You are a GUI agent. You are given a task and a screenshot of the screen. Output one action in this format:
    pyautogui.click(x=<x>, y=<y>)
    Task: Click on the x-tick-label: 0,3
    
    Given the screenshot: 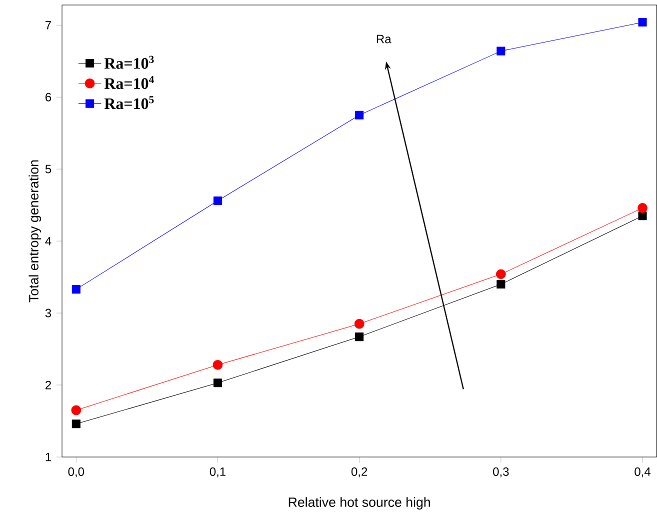 What is the action you would take?
    pyautogui.click(x=501, y=472)
    